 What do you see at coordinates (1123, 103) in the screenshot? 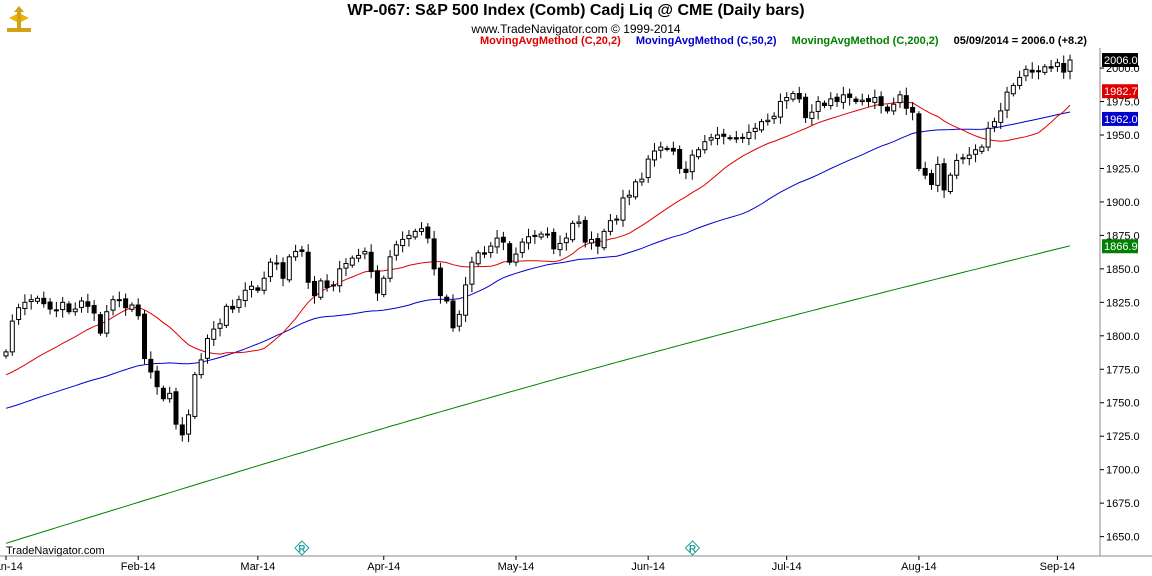
I see `y-tick-label: 1975.0` at bounding box center [1123, 103].